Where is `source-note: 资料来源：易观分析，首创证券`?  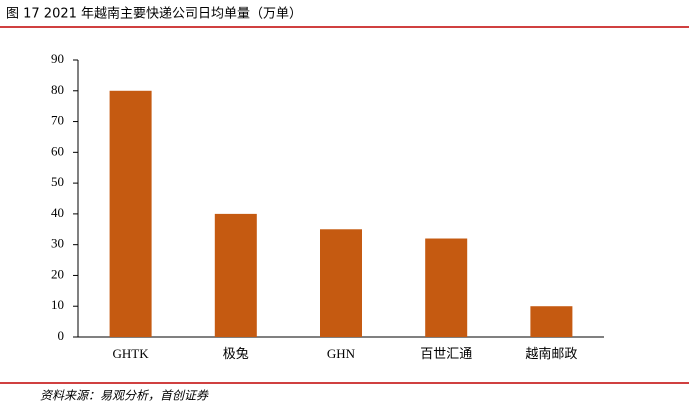 source-note: 资料来源：易观分析，首创证券 is located at coordinates (124, 396).